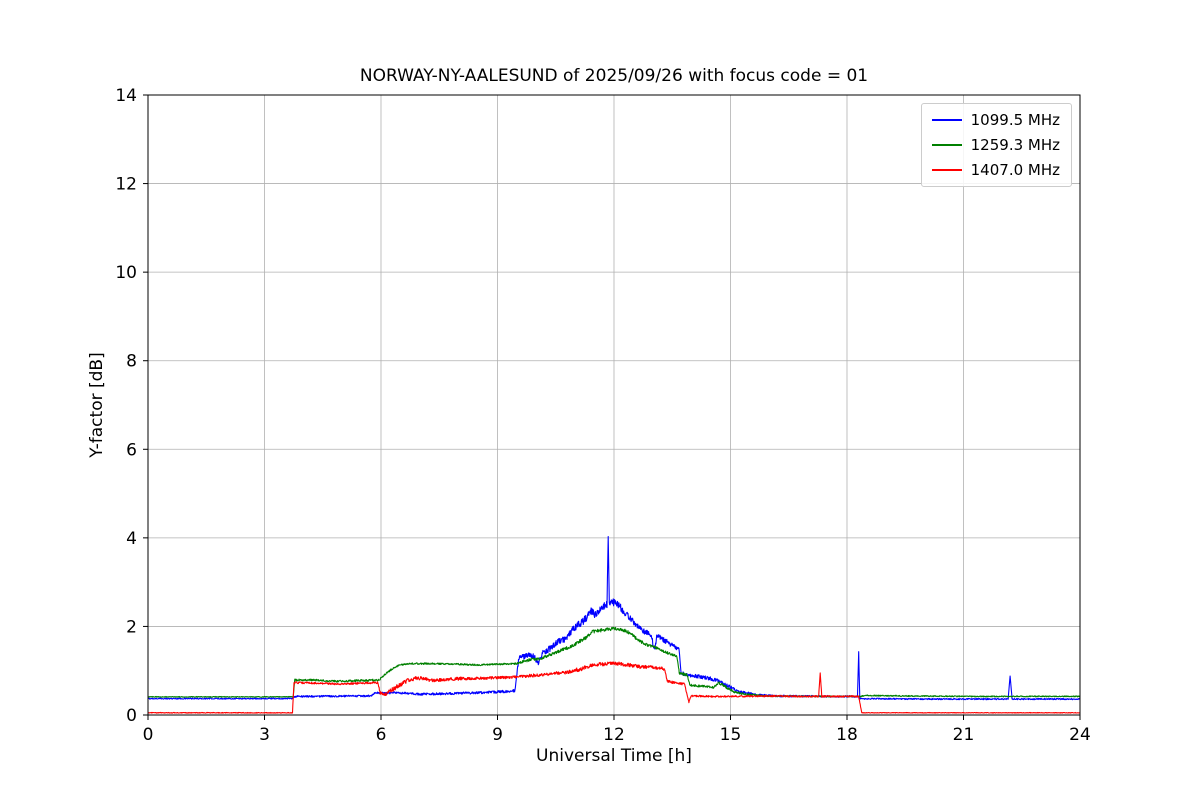 The image size is (1200, 800). What do you see at coordinates (964, 735) in the screenshot?
I see `x-tick-label: 21` at bounding box center [964, 735].